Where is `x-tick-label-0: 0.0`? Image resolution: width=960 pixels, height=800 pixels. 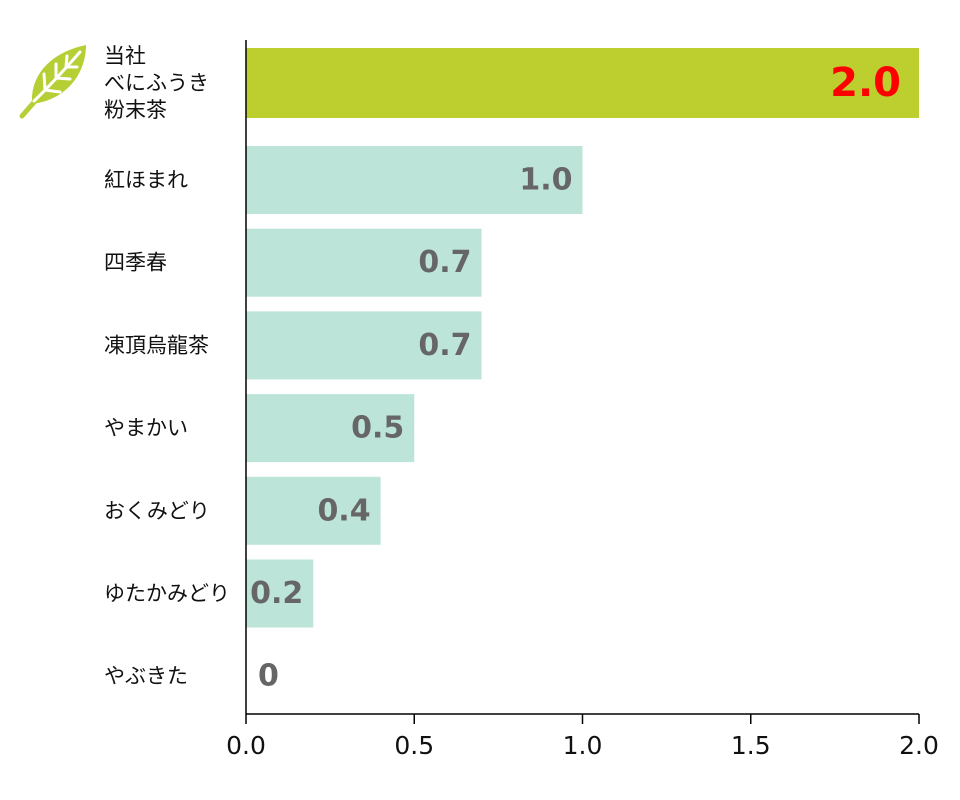 x-tick-label-0: 0.0 is located at coordinates (246, 745).